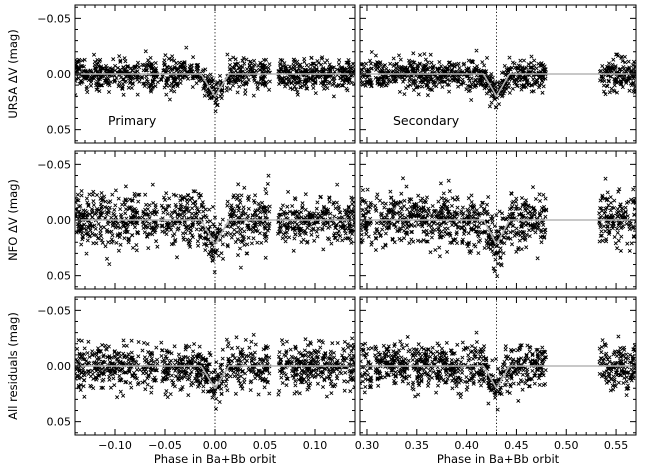 The height and width of the screenshot is (471, 647). I want to click on x-tick-label: 0.00, so click(215, 445).